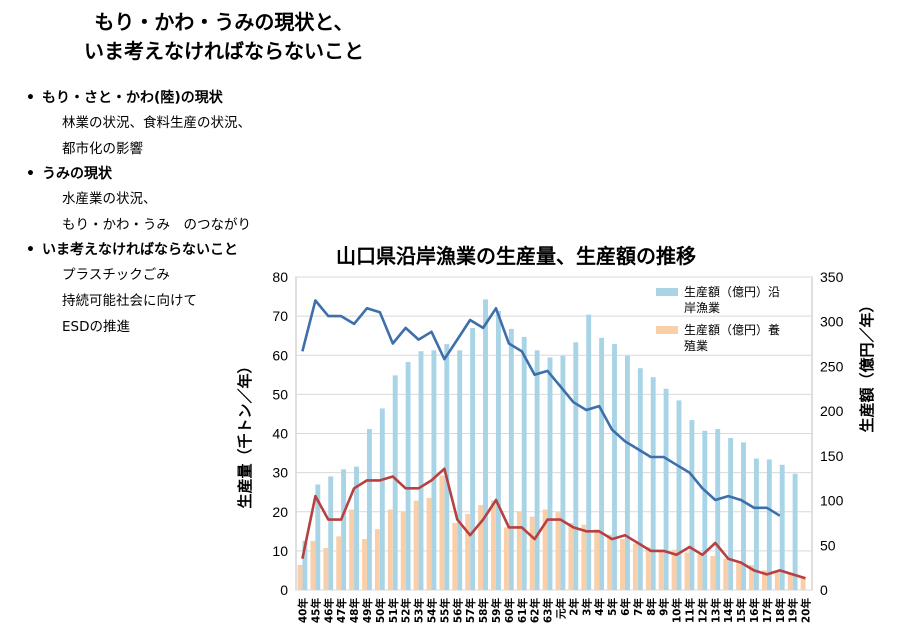  What do you see at coordinates (431, 611) in the screenshot?
I see `x-tick-label: 54年` at bounding box center [431, 611].